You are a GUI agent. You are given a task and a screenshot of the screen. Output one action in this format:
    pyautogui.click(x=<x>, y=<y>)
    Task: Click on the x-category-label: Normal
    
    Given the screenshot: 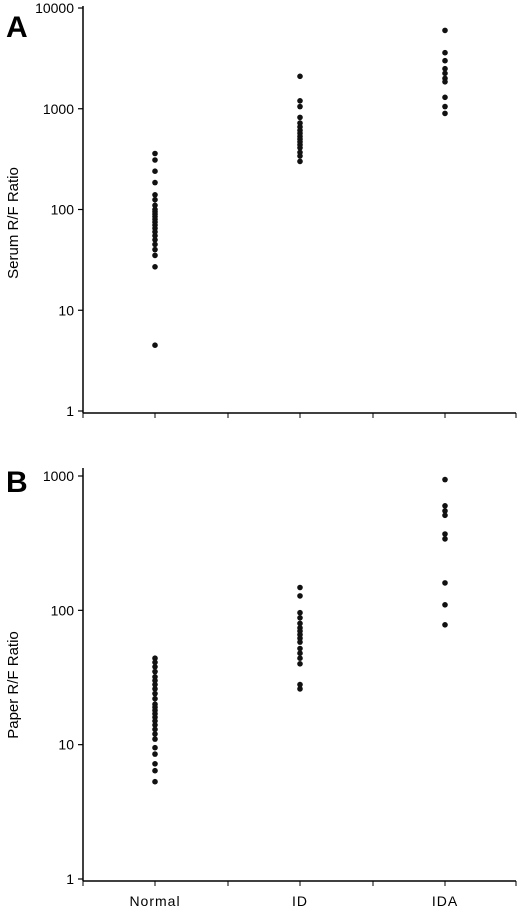 What is the action you would take?
    pyautogui.click(x=154, y=900)
    